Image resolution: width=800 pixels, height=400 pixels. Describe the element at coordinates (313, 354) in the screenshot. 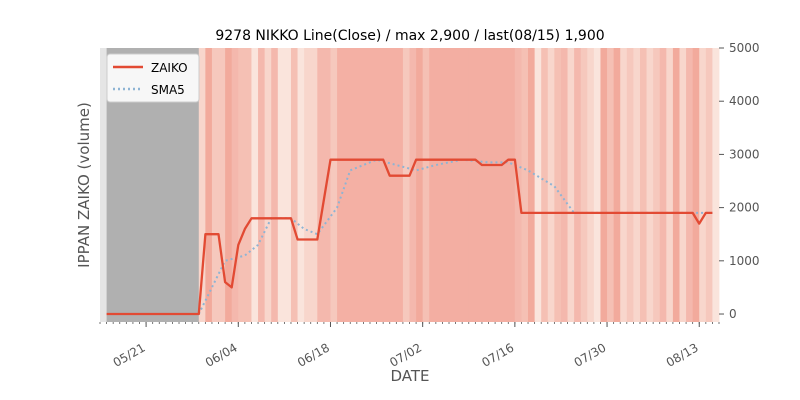

I see `x-tick-label: 06/18` at that location.